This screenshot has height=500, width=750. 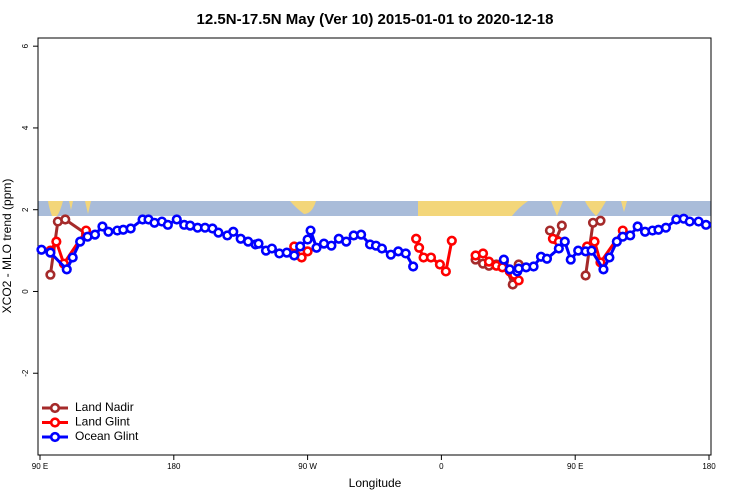 What do you see at coordinates (104, 407) in the screenshot?
I see `legend-label: Land Nadir` at bounding box center [104, 407].